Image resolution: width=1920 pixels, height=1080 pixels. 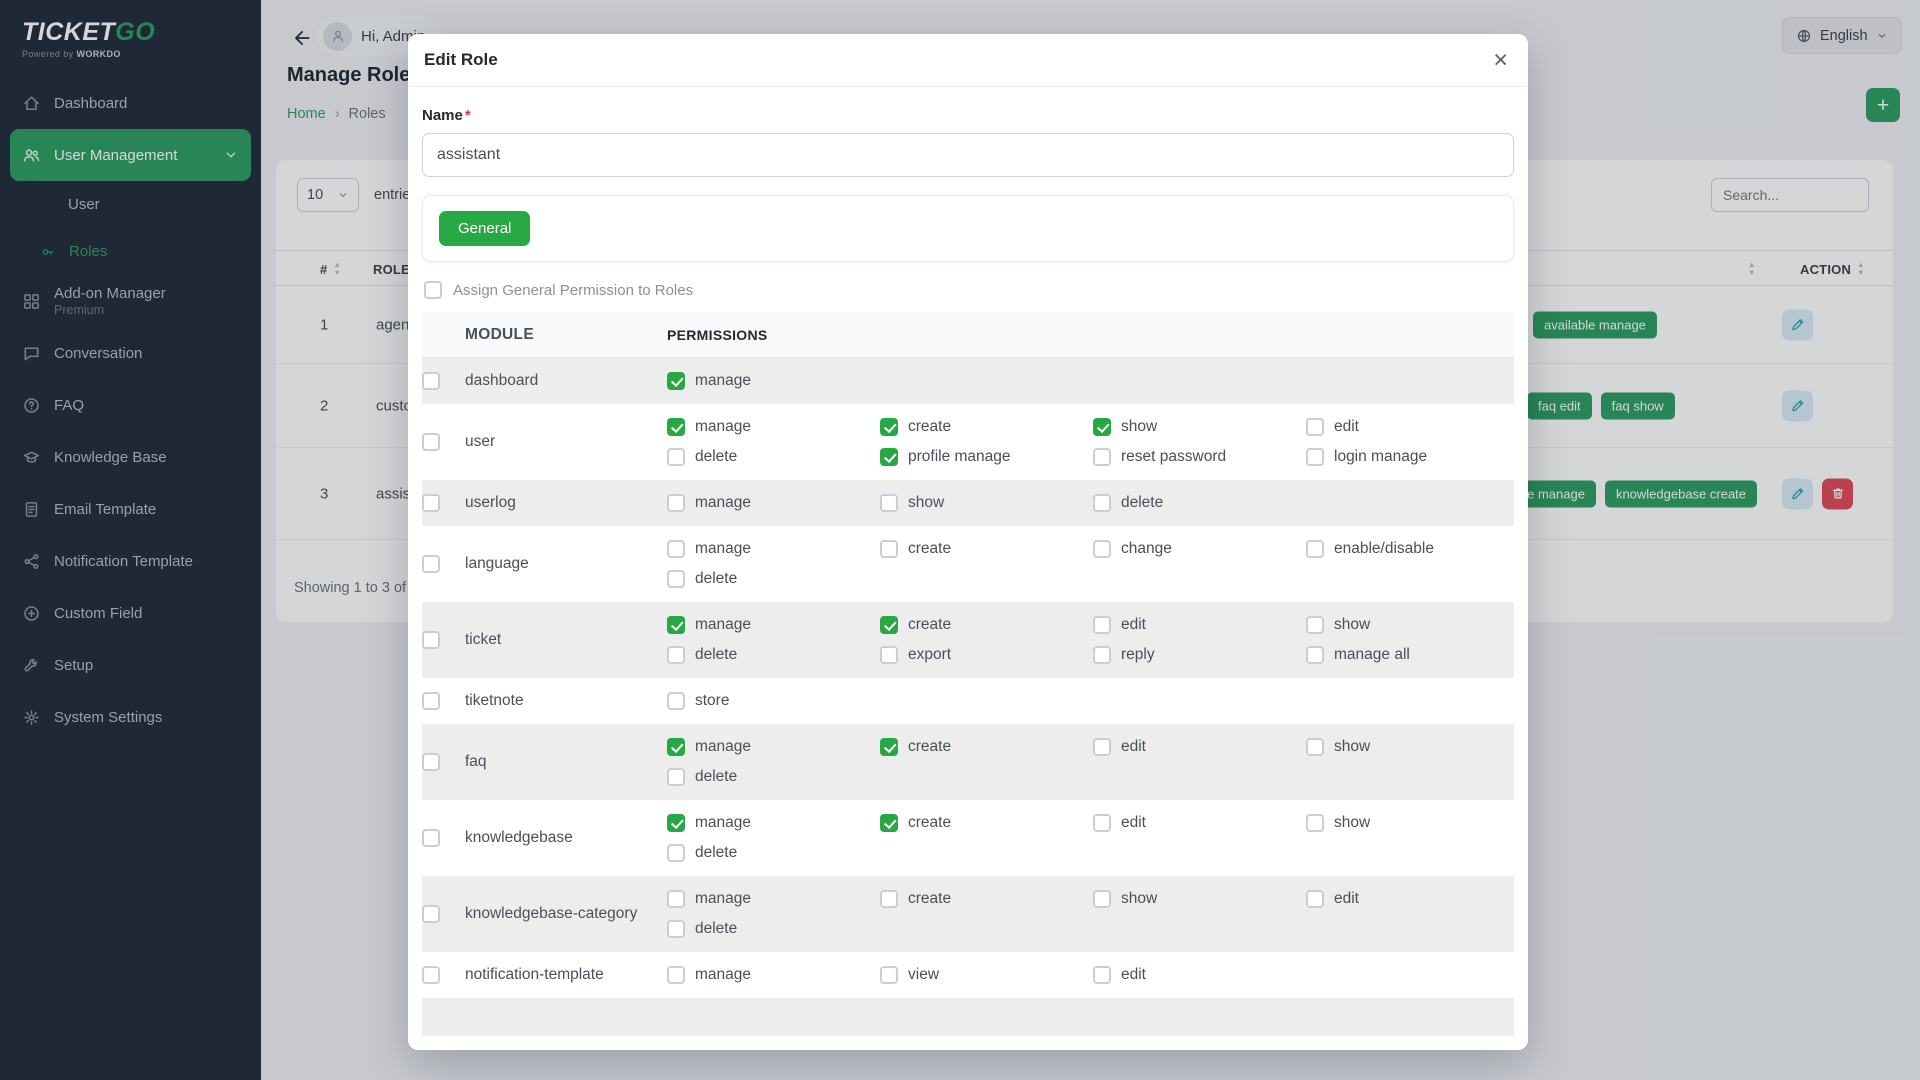 I want to click on permission-option: export, so click(x=986, y=655).